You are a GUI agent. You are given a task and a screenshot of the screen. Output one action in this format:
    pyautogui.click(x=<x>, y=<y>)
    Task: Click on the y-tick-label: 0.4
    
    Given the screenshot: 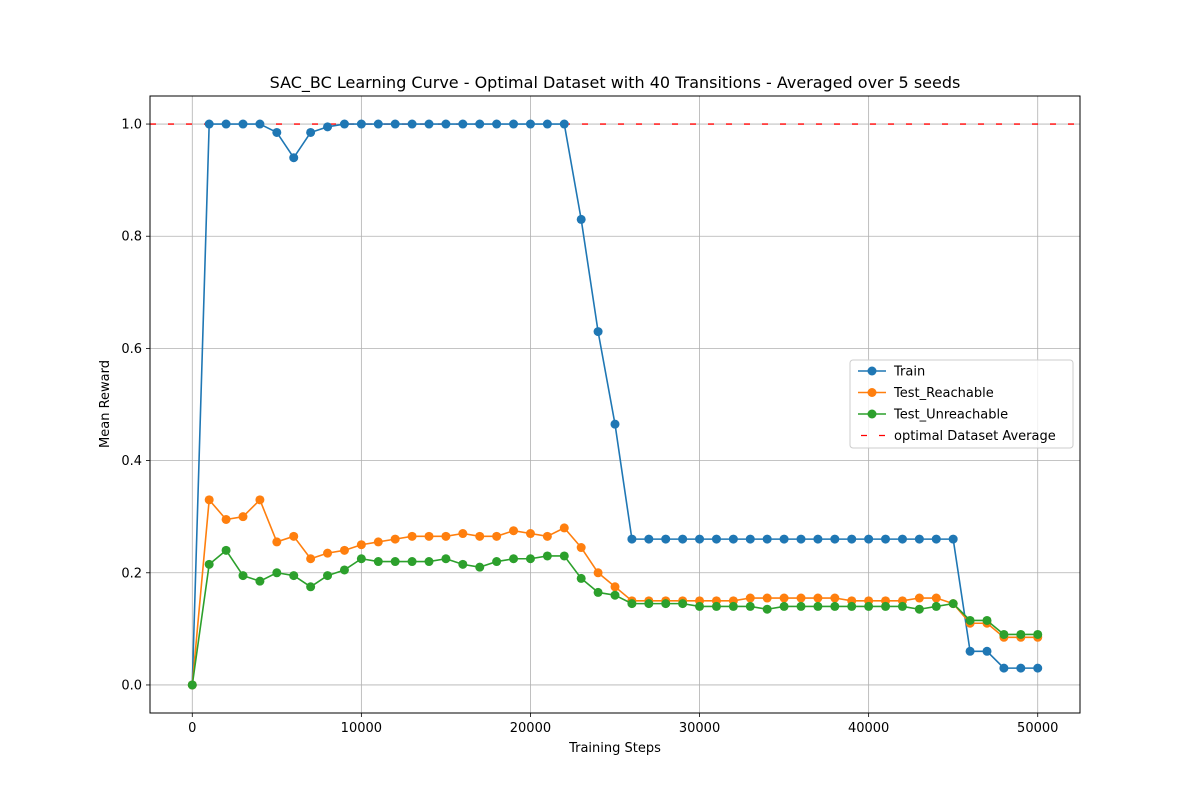 What is the action you would take?
    pyautogui.click(x=131, y=461)
    